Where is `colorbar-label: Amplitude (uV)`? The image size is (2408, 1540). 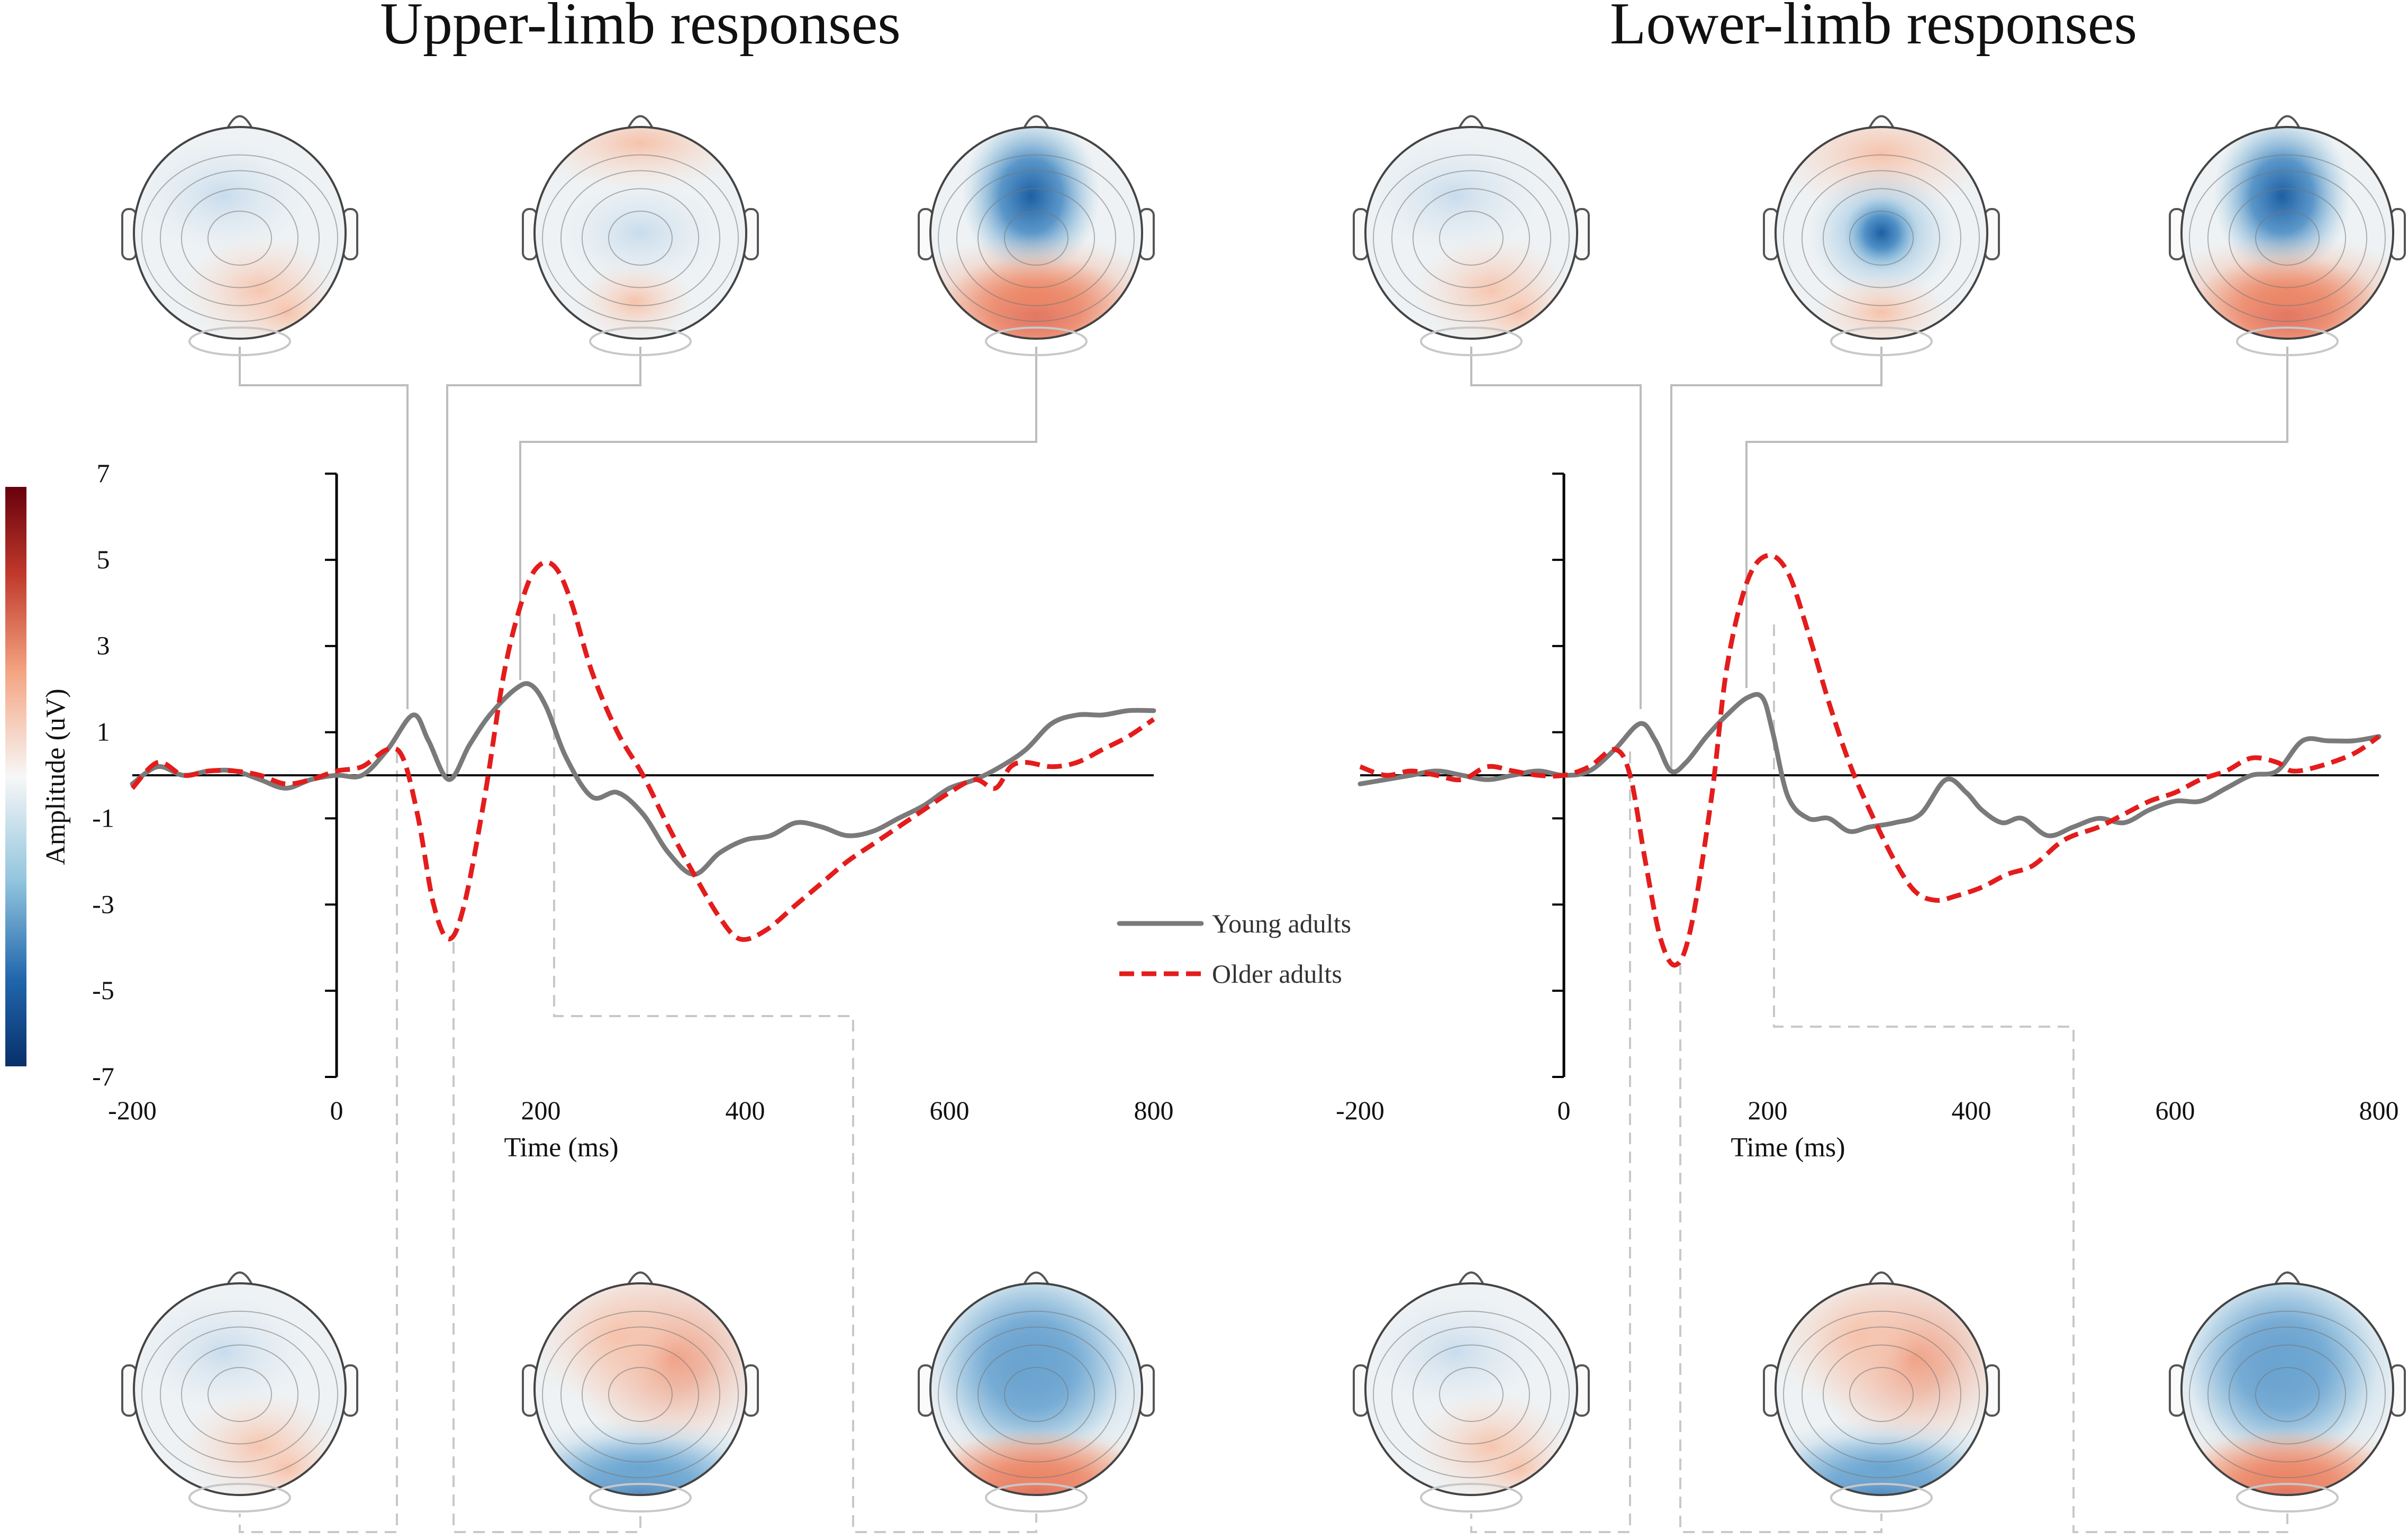
colorbar-label: Amplitude (uV) is located at coordinates (56, 777).